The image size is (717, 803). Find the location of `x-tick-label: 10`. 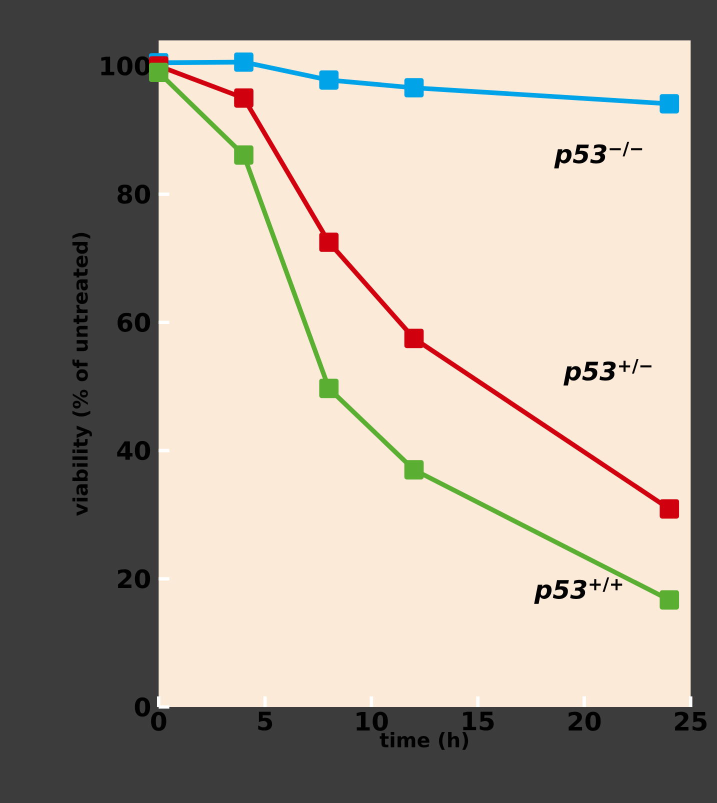

x-tick-label: 10 is located at coordinates (372, 721).